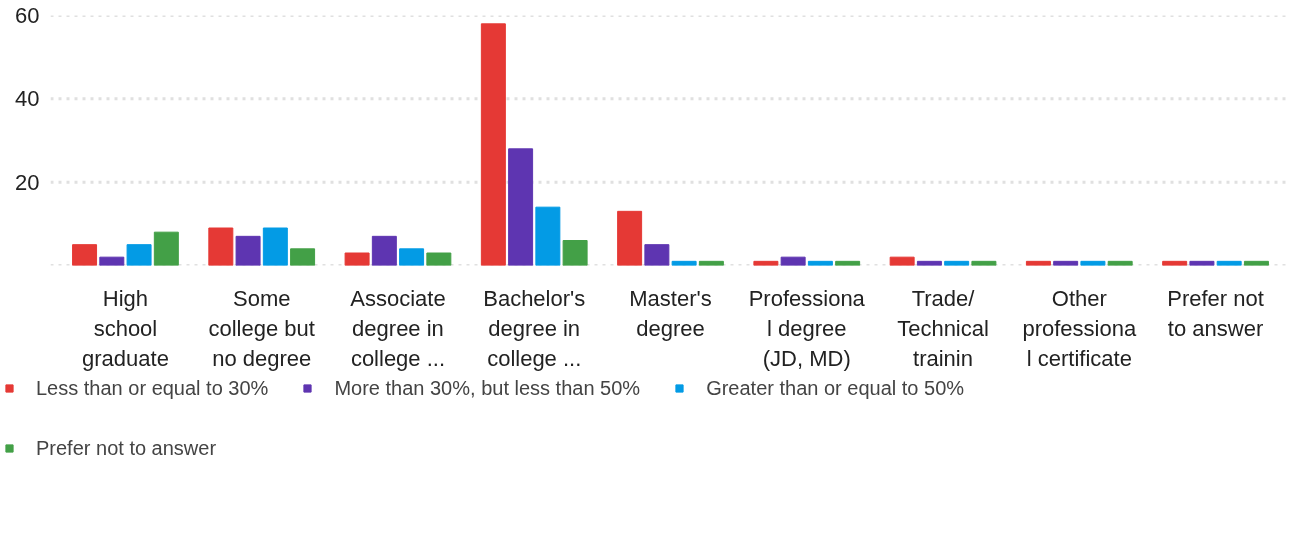  Describe the element at coordinates (125, 328) in the screenshot. I see `x-tick-label: High school graduate` at that location.